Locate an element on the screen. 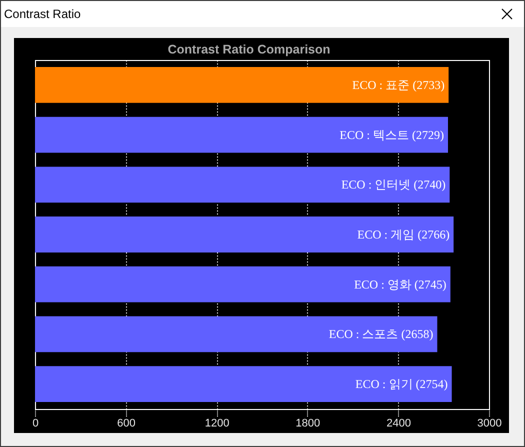  y-tick-label: ECO : 인터넷 is located at coordinates (376, 185).